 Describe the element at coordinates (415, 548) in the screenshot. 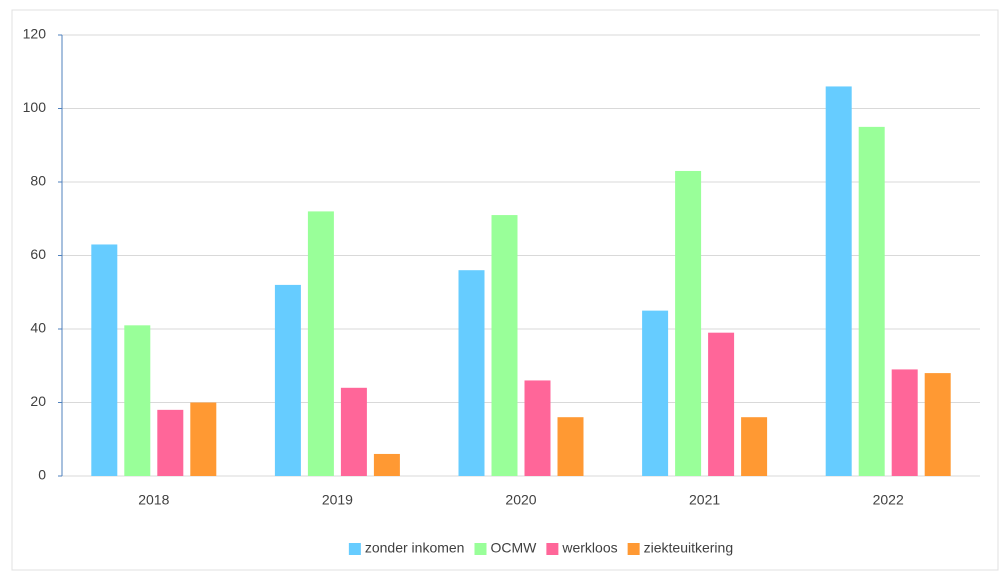

I see `legend-label: zonder inkomen` at that location.